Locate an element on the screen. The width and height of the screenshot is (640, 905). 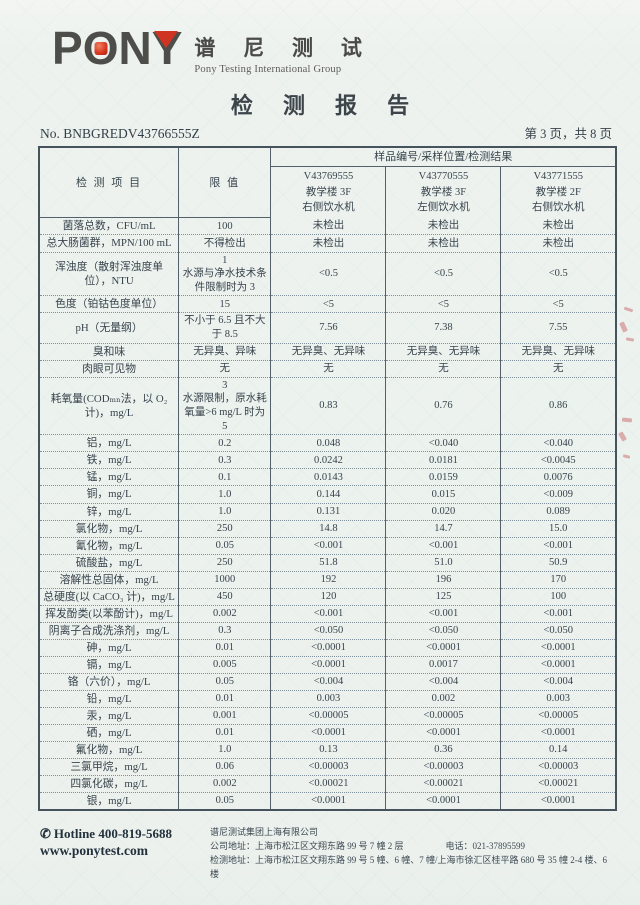
result-value-sample-1: 120 is located at coordinates (328, 597).